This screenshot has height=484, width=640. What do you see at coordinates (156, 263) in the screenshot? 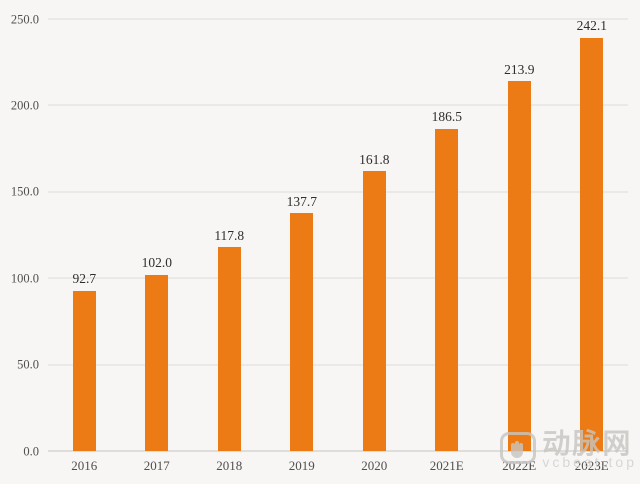
I see `bar-value-label: 102.0` at bounding box center [156, 263].